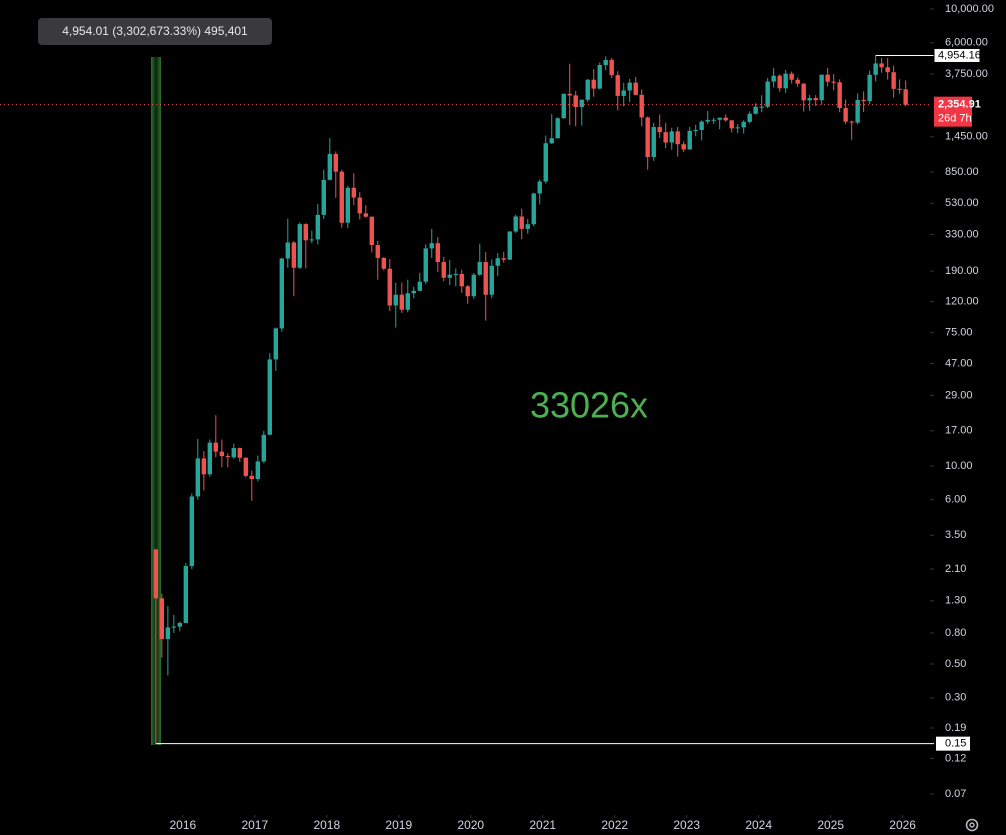  Describe the element at coordinates (962, 301) in the screenshot. I see `y-tick-label: 120.00` at that location.